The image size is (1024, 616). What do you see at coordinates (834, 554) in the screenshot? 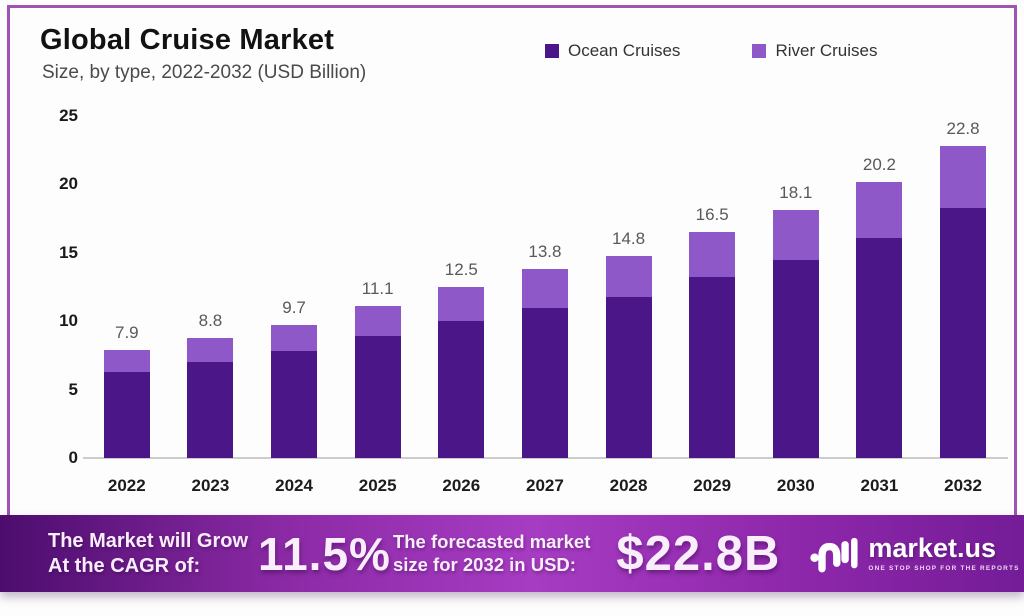
I see `market-us-logo-icon` at bounding box center [834, 554].